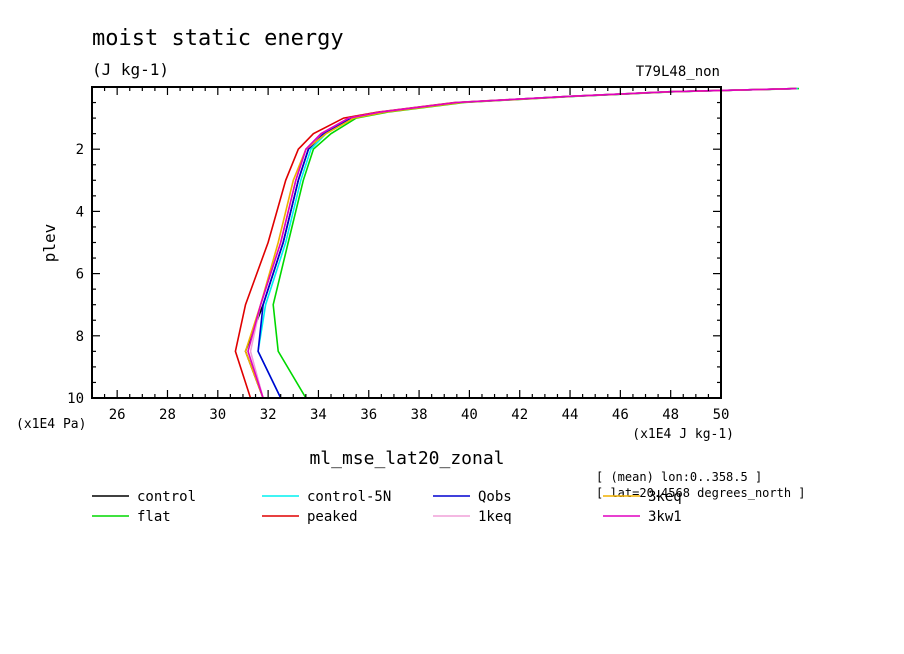  What do you see at coordinates (75, 399) in the screenshot?
I see `y-tick-label: 10` at bounding box center [75, 399].